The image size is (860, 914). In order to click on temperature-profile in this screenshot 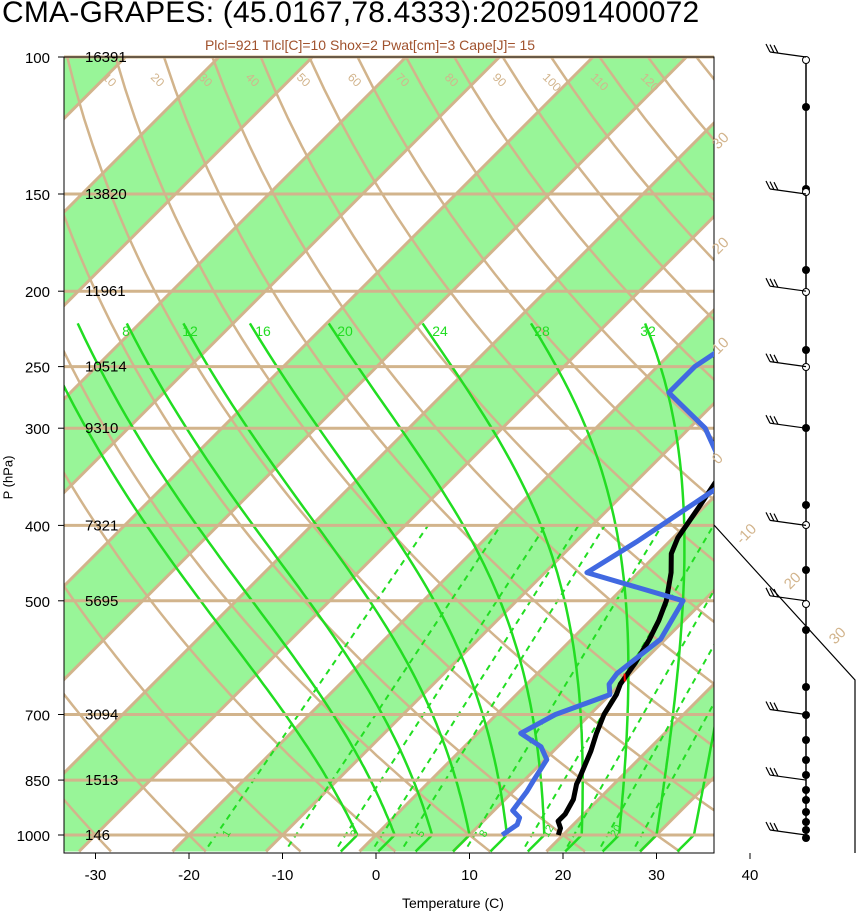, I will do `click(634, 657)`.